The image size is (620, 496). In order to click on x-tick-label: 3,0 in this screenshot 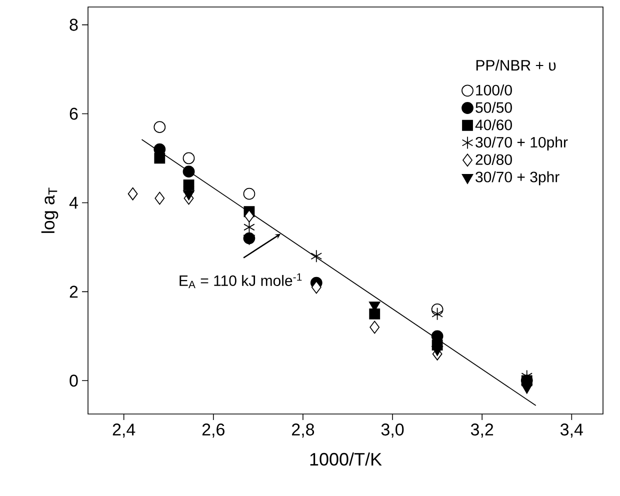, I will do `click(392, 431)`.